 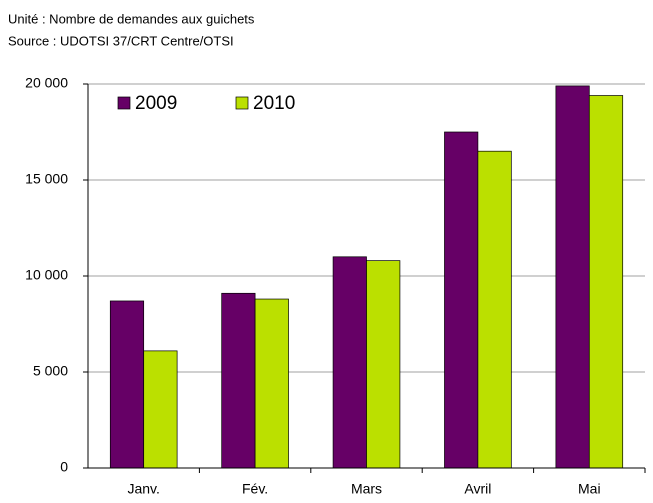 What do you see at coordinates (589, 489) in the screenshot?
I see `x-tick-label: Mai` at bounding box center [589, 489].